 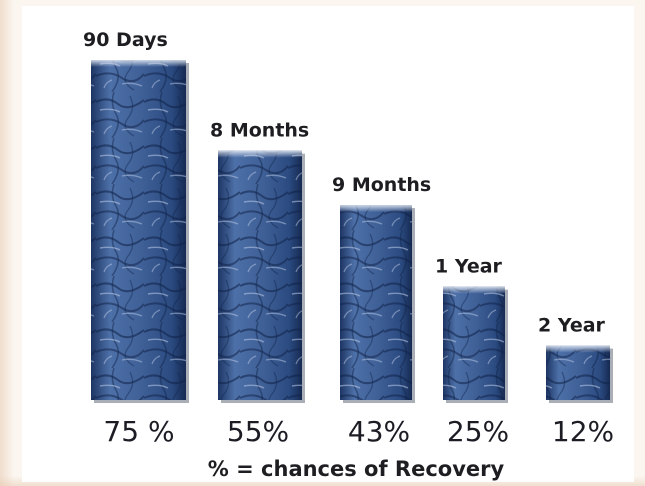 I want to click on bar-value-label-3: 43%, so click(x=379, y=431).